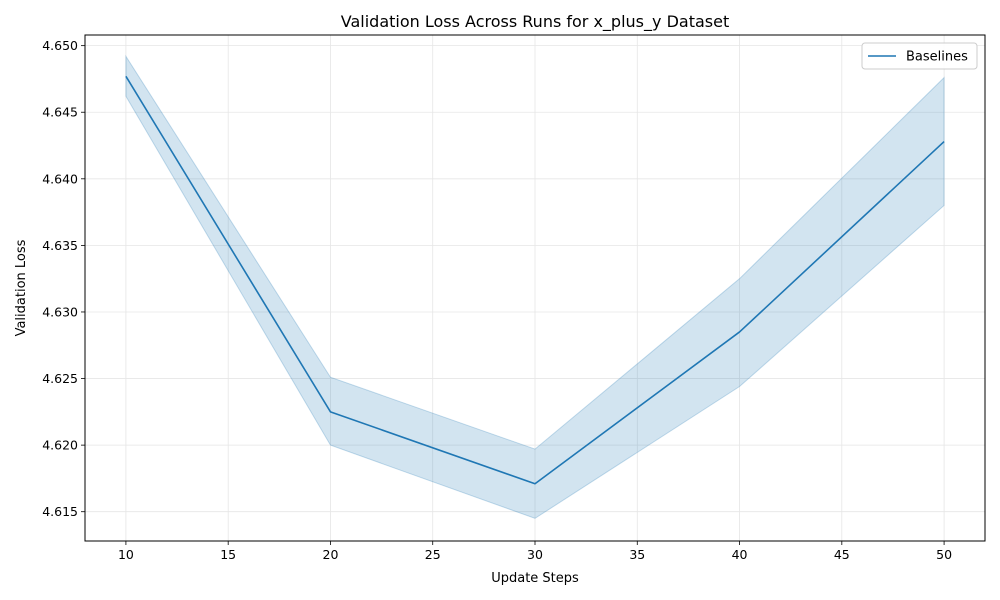 This screenshot has width=1000, height=600. What do you see at coordinates (331, 554) in the screenshot?
I see `x-tick-label: 20` at bounding box center [331, 554].